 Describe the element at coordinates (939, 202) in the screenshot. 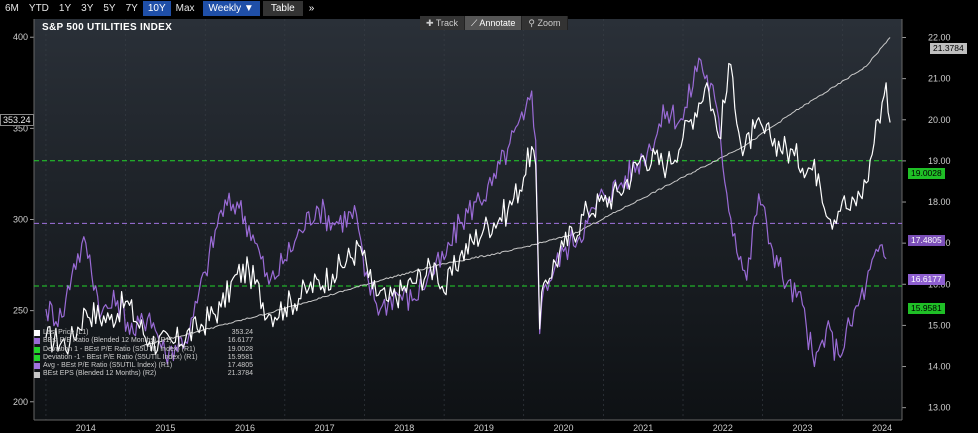

I see `right-tick-label: 18.00` at that location.